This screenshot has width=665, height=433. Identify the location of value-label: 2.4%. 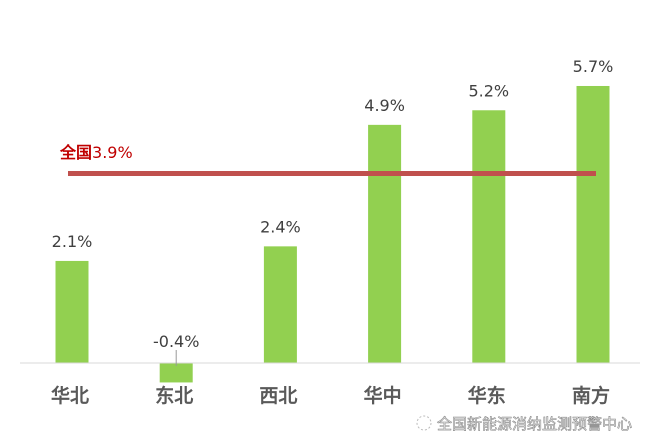
(280, 226).